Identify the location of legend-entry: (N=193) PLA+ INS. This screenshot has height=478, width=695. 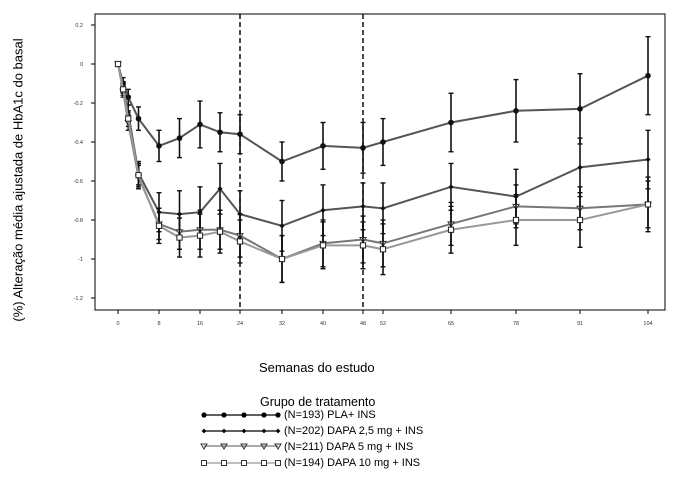
(370, 415).